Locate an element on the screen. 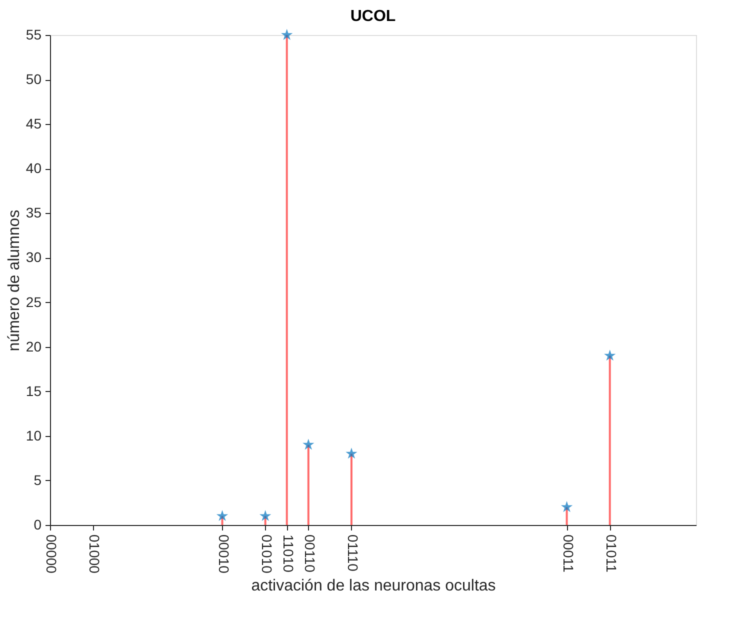 The height and width of the screenshot is (642, 729). y-tick-label: 45 is located at coordinates (34, 124).